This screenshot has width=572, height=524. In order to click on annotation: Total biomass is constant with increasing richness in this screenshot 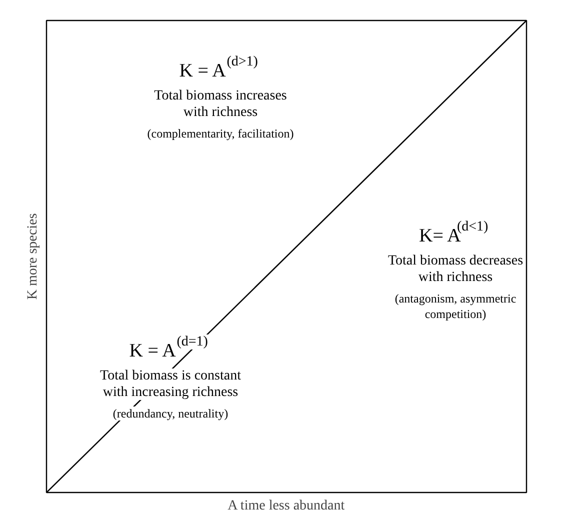, I will do `click(171, 384)`.